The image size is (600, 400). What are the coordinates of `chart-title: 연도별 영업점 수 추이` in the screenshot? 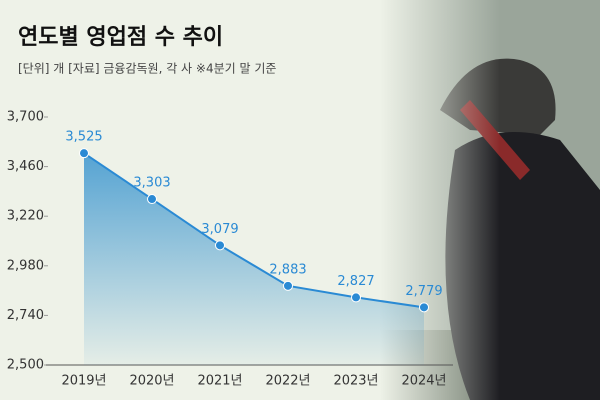 It's located at (120, 37).